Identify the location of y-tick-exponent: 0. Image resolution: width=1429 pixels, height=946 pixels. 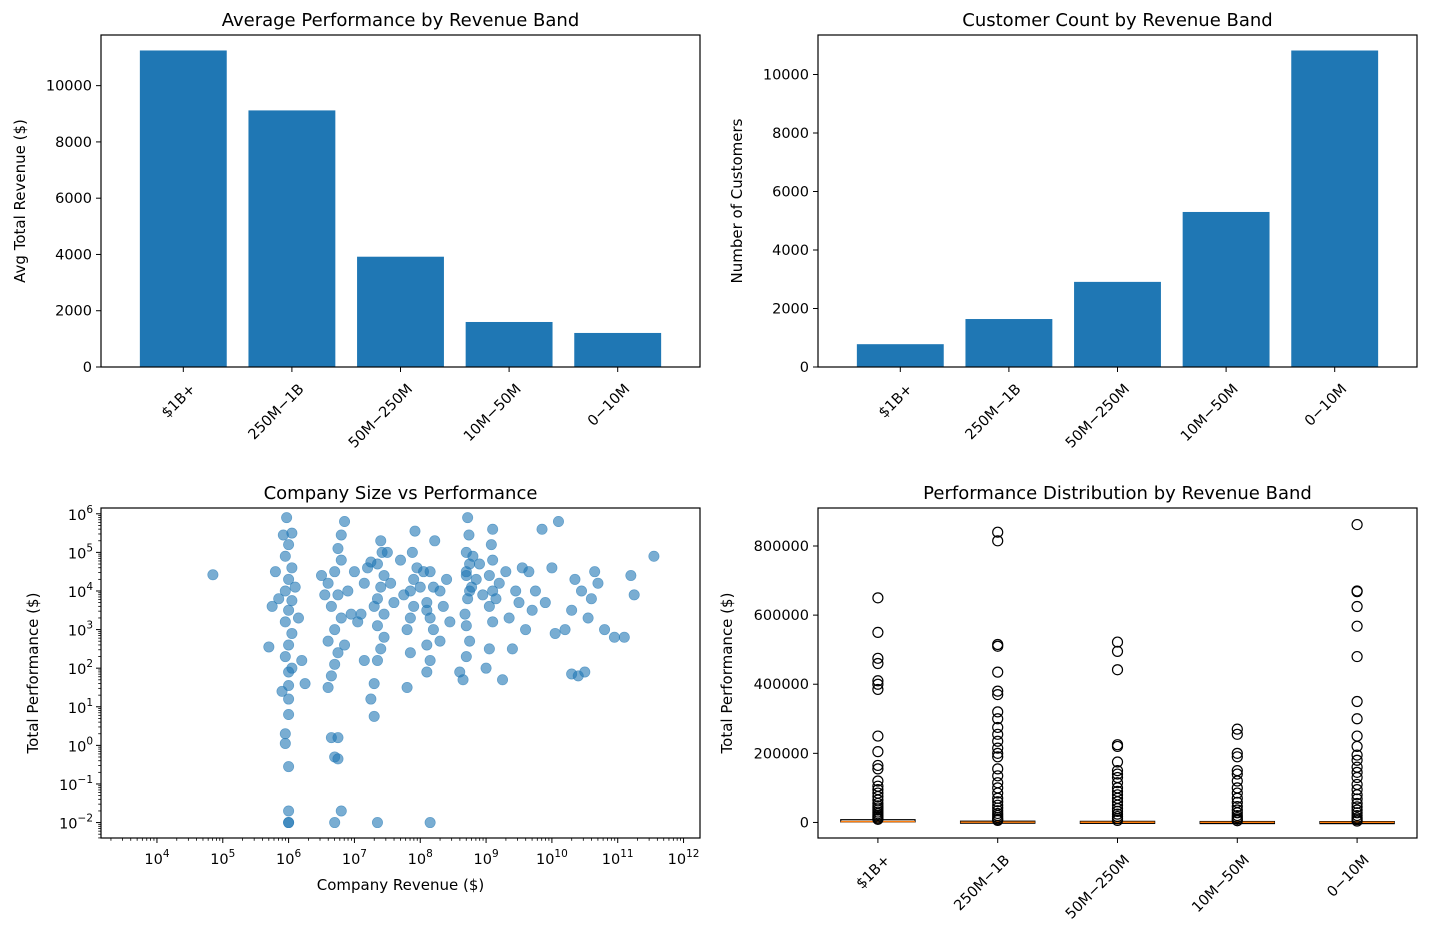
(89, 741).